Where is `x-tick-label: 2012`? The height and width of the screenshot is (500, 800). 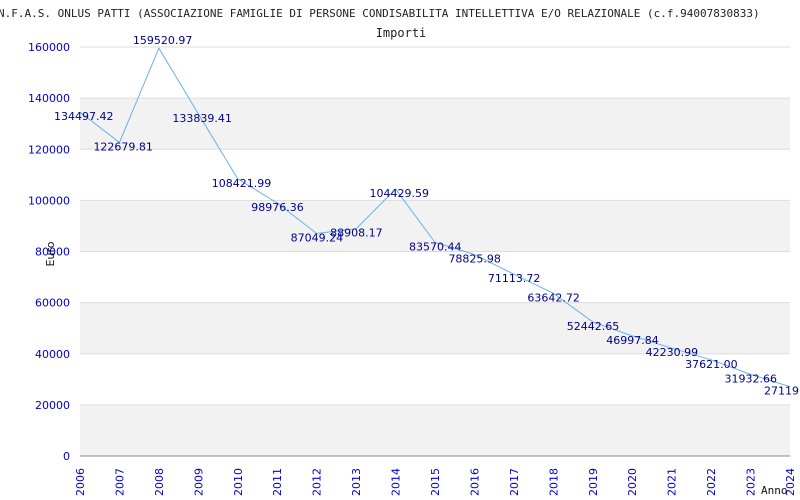 x-tick-label: 2012 is located at coordinates (317, 482).